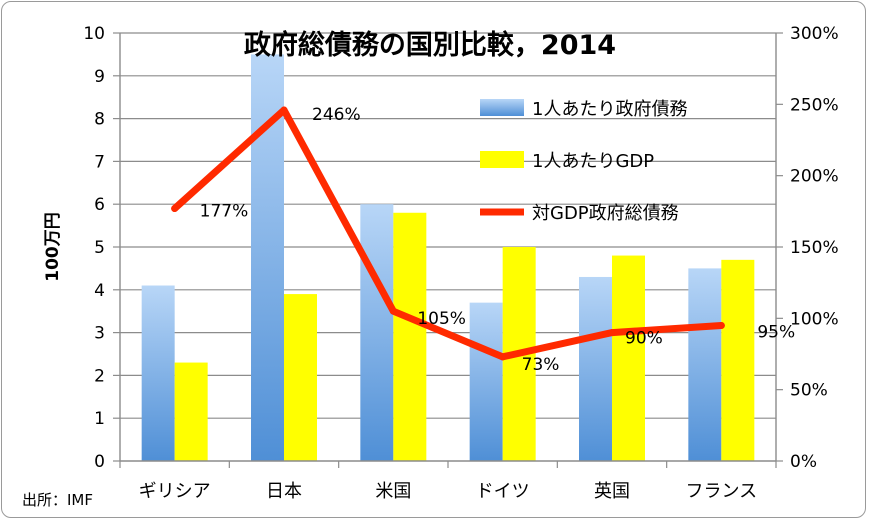 This screenshot has height=521, width=869. I want to click on data-label: 177%, so click(224, 211).